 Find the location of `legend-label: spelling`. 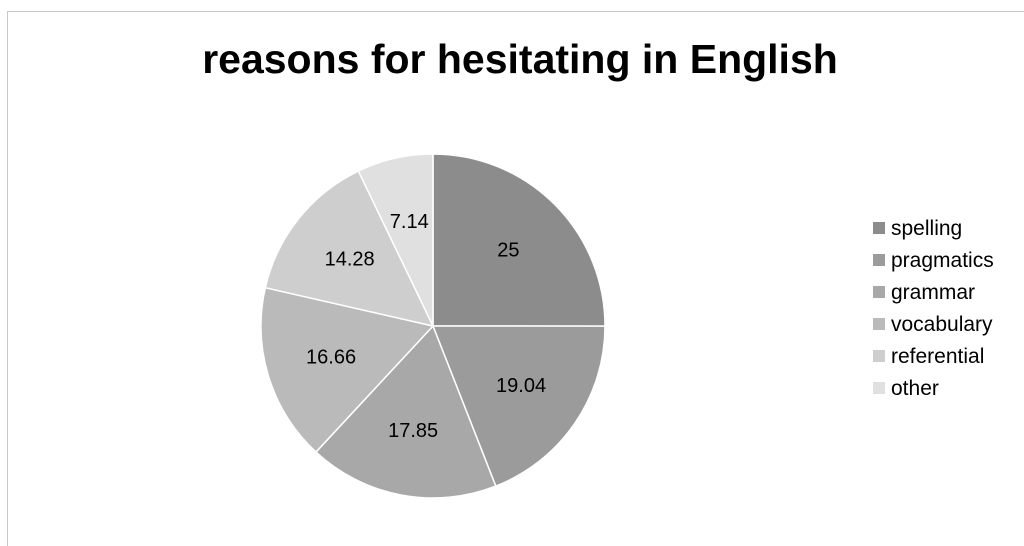

legend-label: spelling is located at coordinates (927, 228).